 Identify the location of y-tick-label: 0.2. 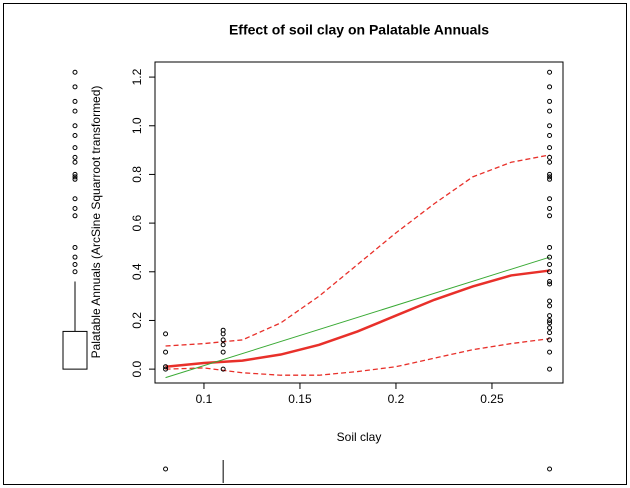
(137, 320).